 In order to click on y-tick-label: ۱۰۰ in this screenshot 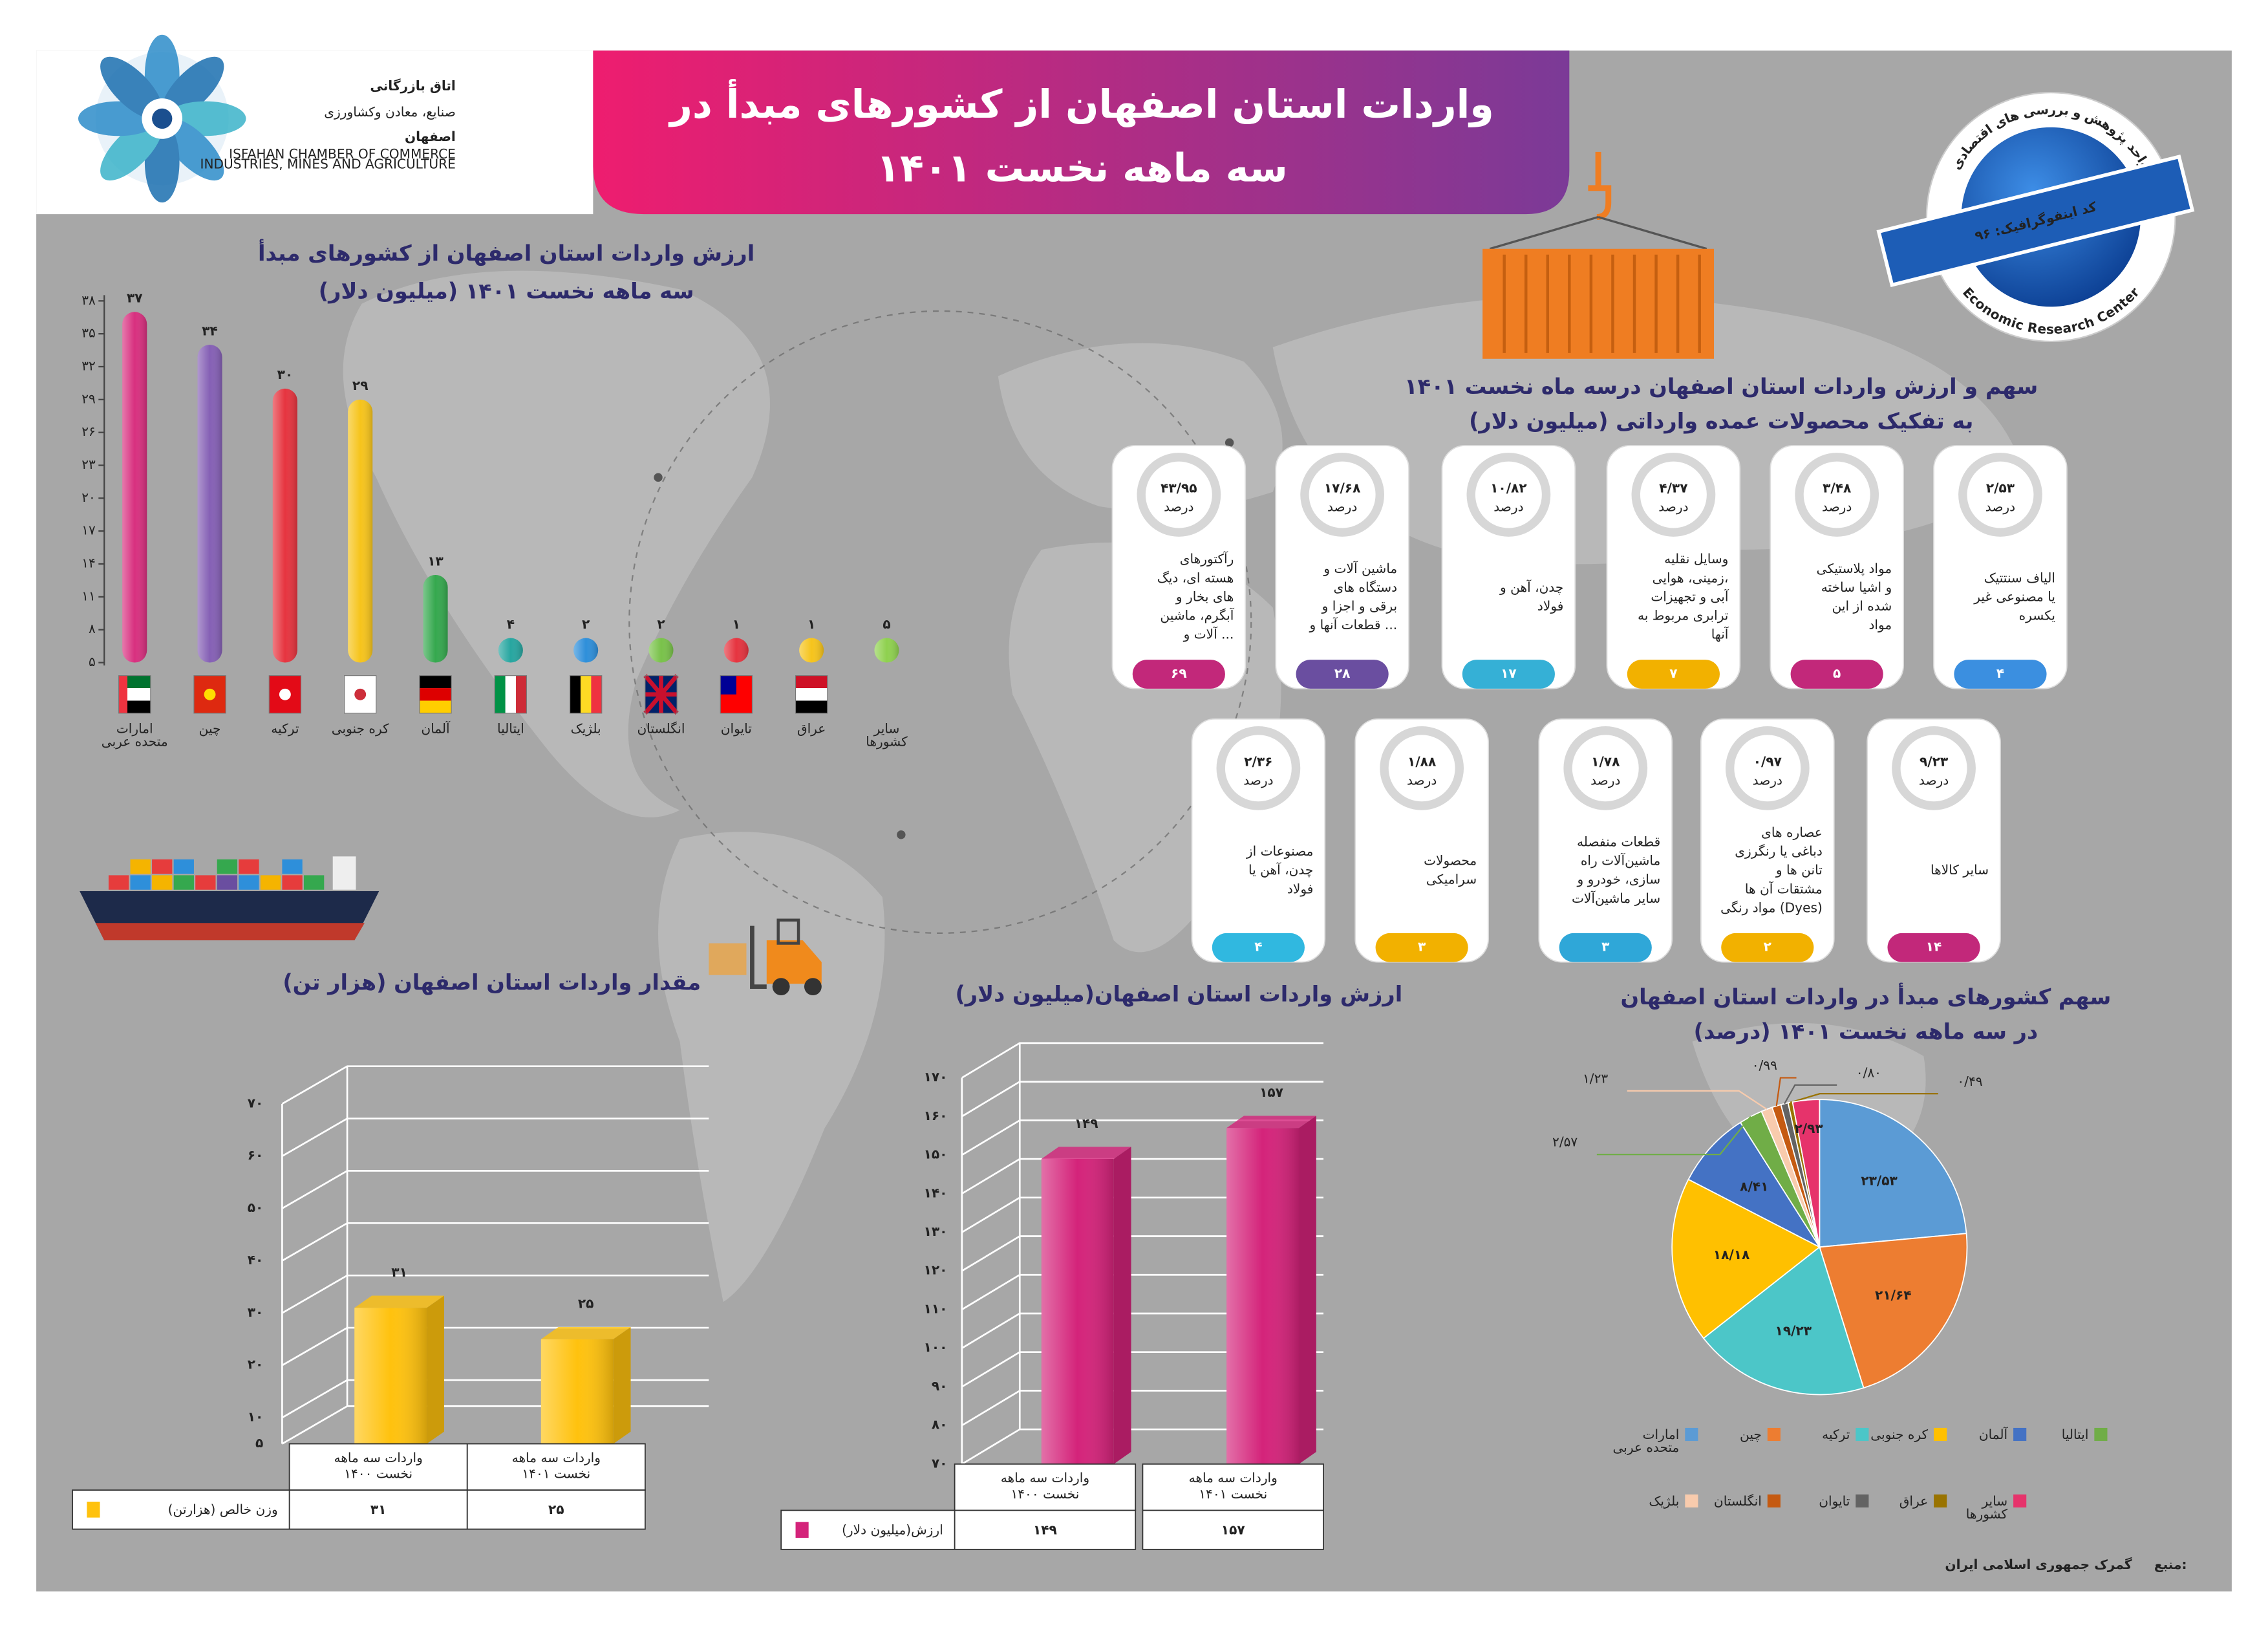, I will do `click(936, 1347)`.